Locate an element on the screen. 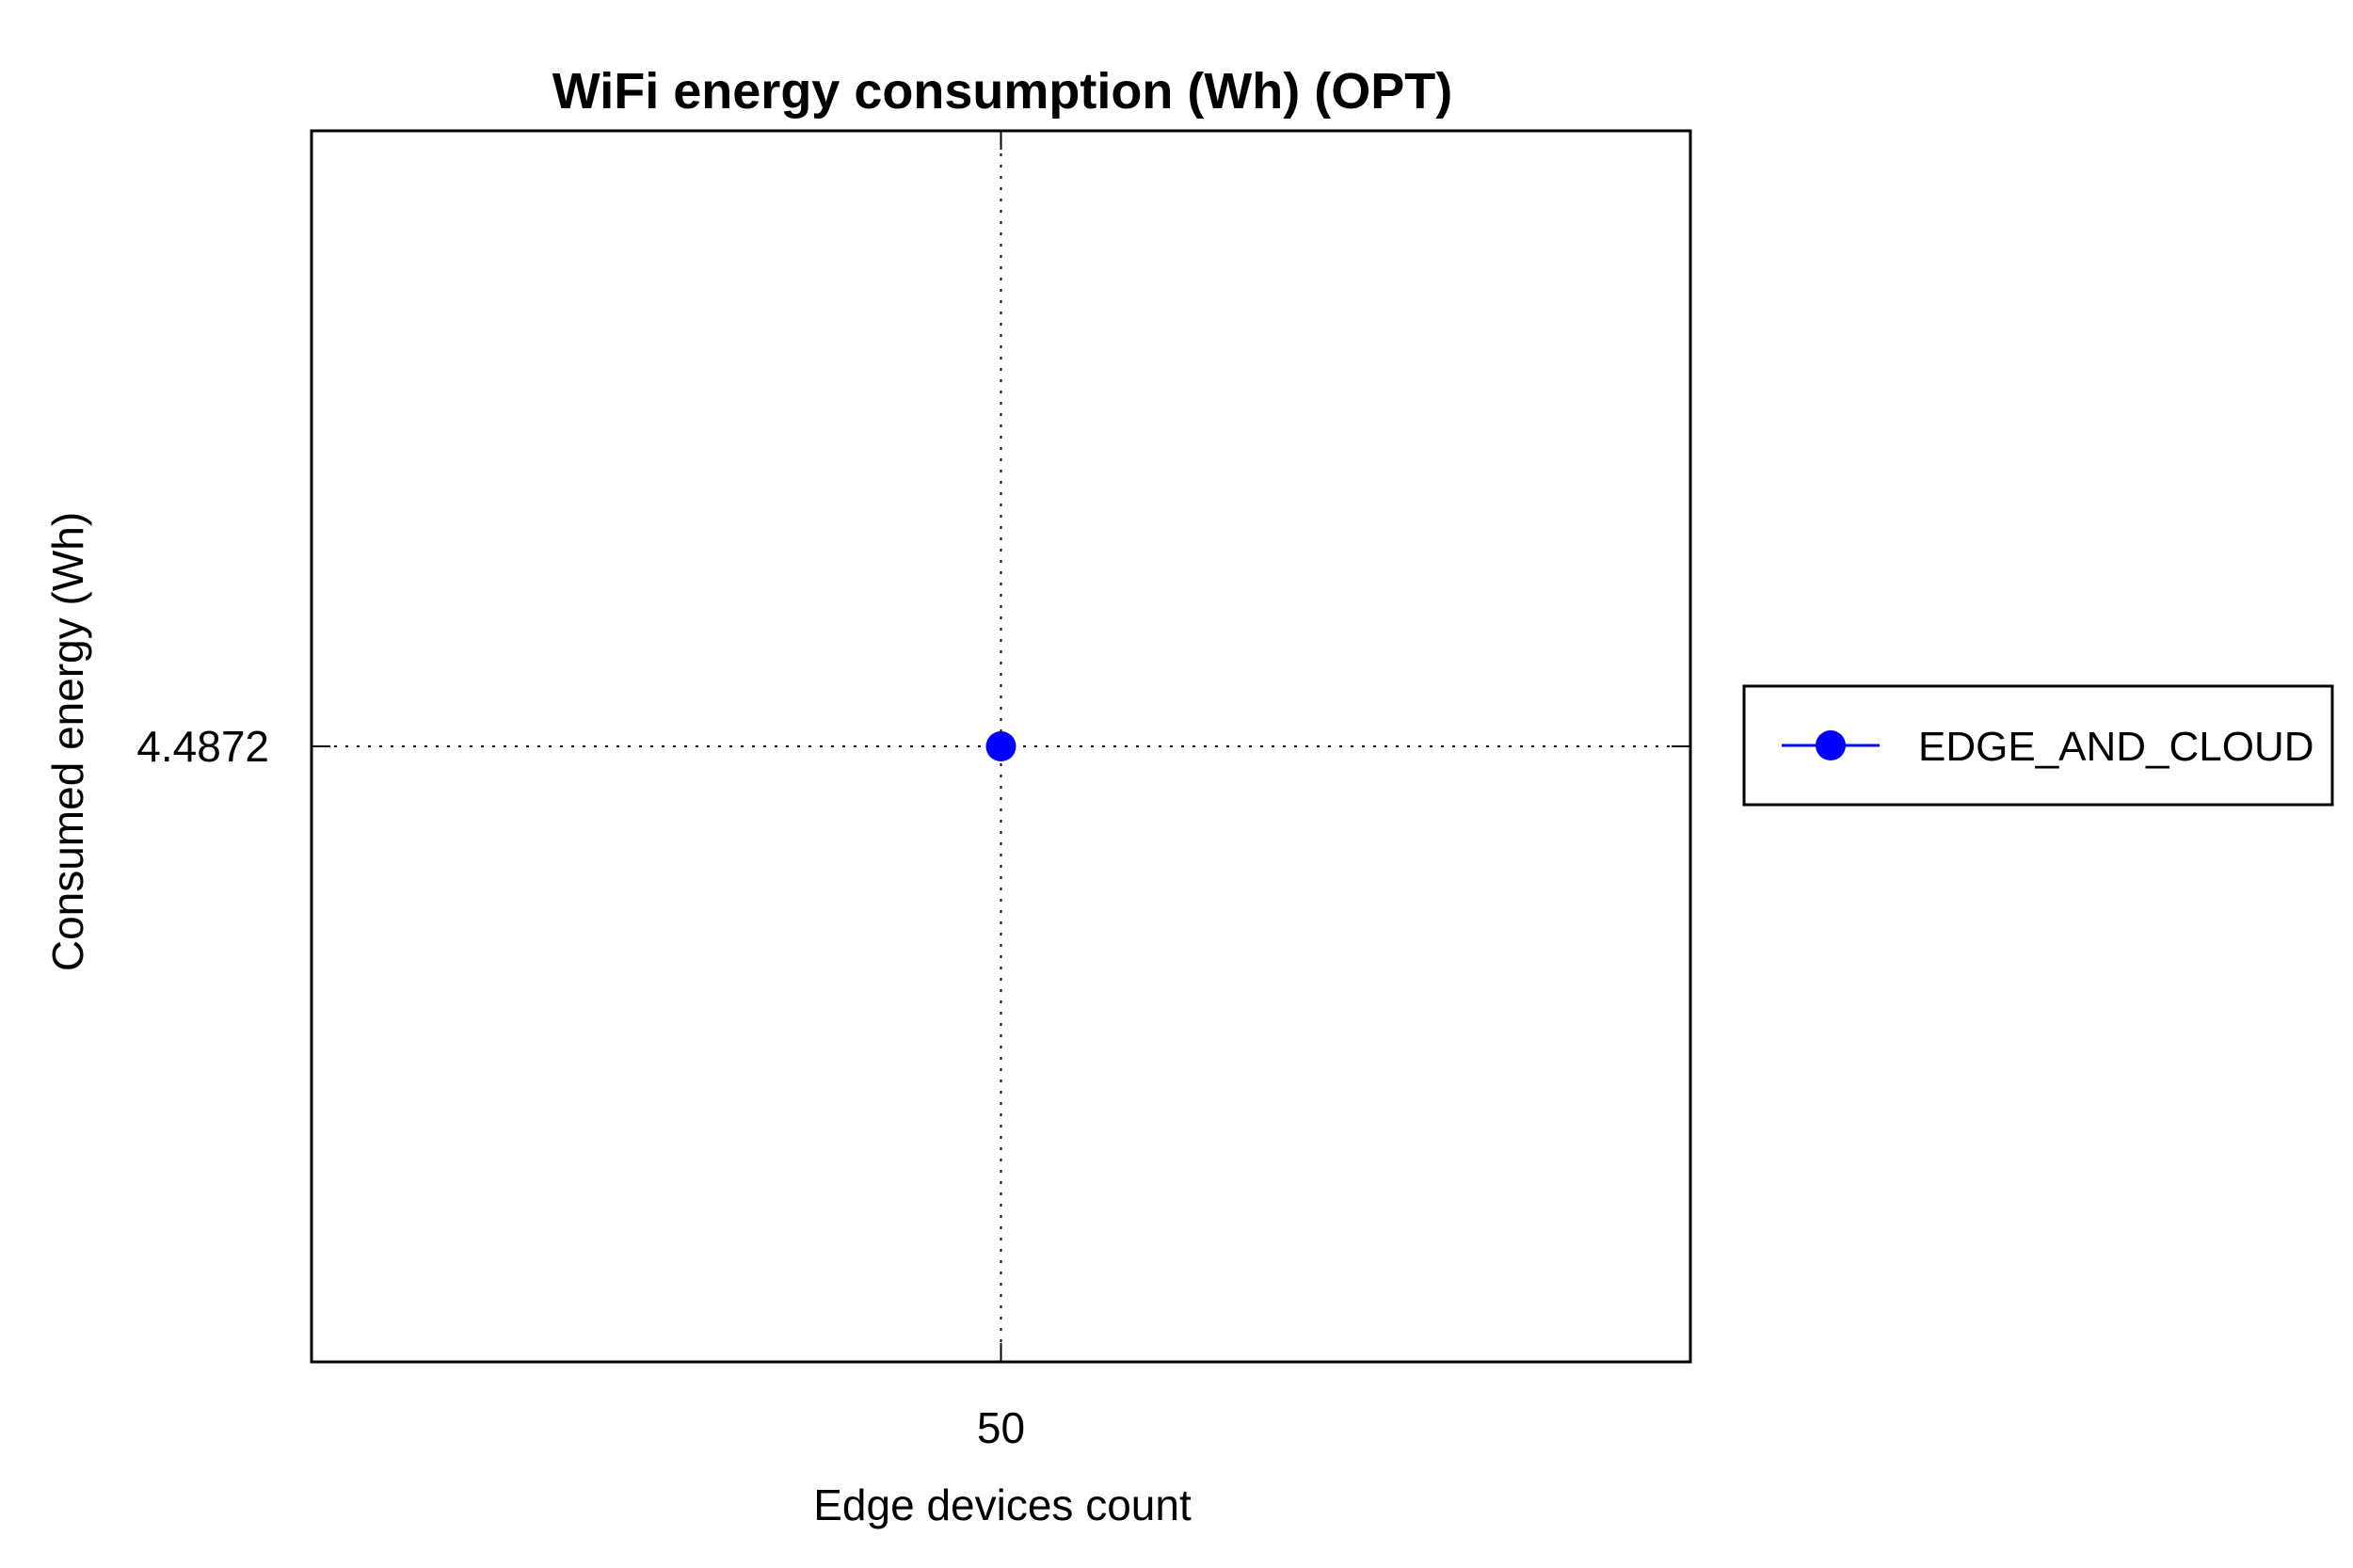 Image resolution: width=2353 pixels, height=1568 pixels. series-layer is located at coordinates (1001, 746).